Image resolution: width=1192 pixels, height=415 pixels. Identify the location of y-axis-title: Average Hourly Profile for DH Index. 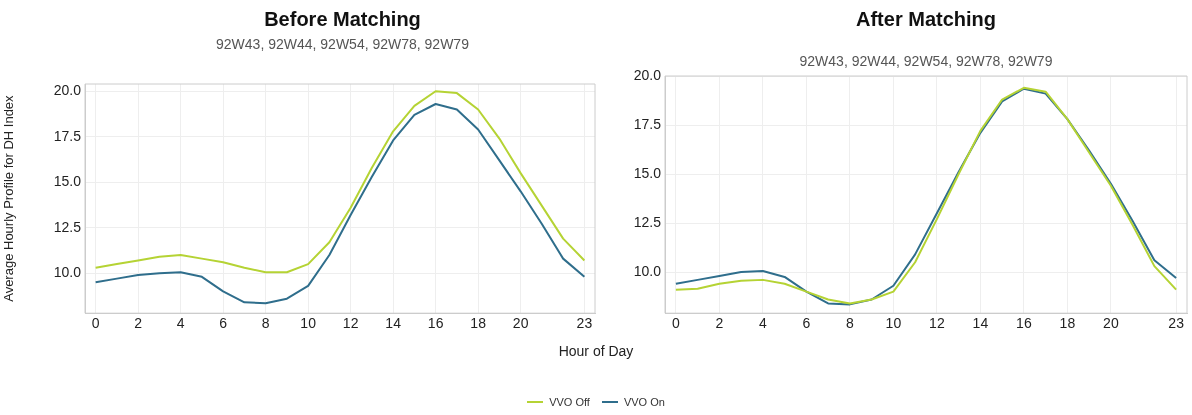
(9, 198).